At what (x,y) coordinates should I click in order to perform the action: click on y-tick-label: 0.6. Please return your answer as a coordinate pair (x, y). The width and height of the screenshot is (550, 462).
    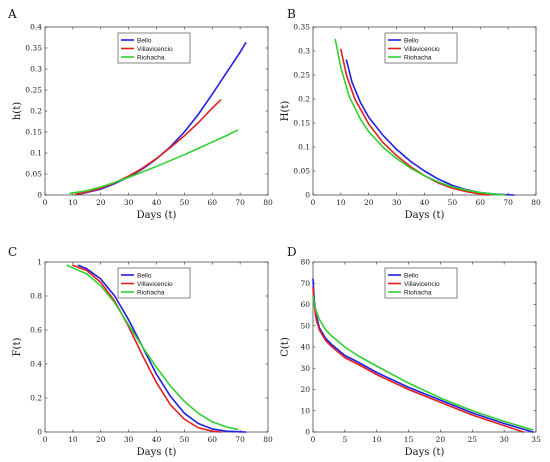
    Looking at the image, I should click on (36, 330).